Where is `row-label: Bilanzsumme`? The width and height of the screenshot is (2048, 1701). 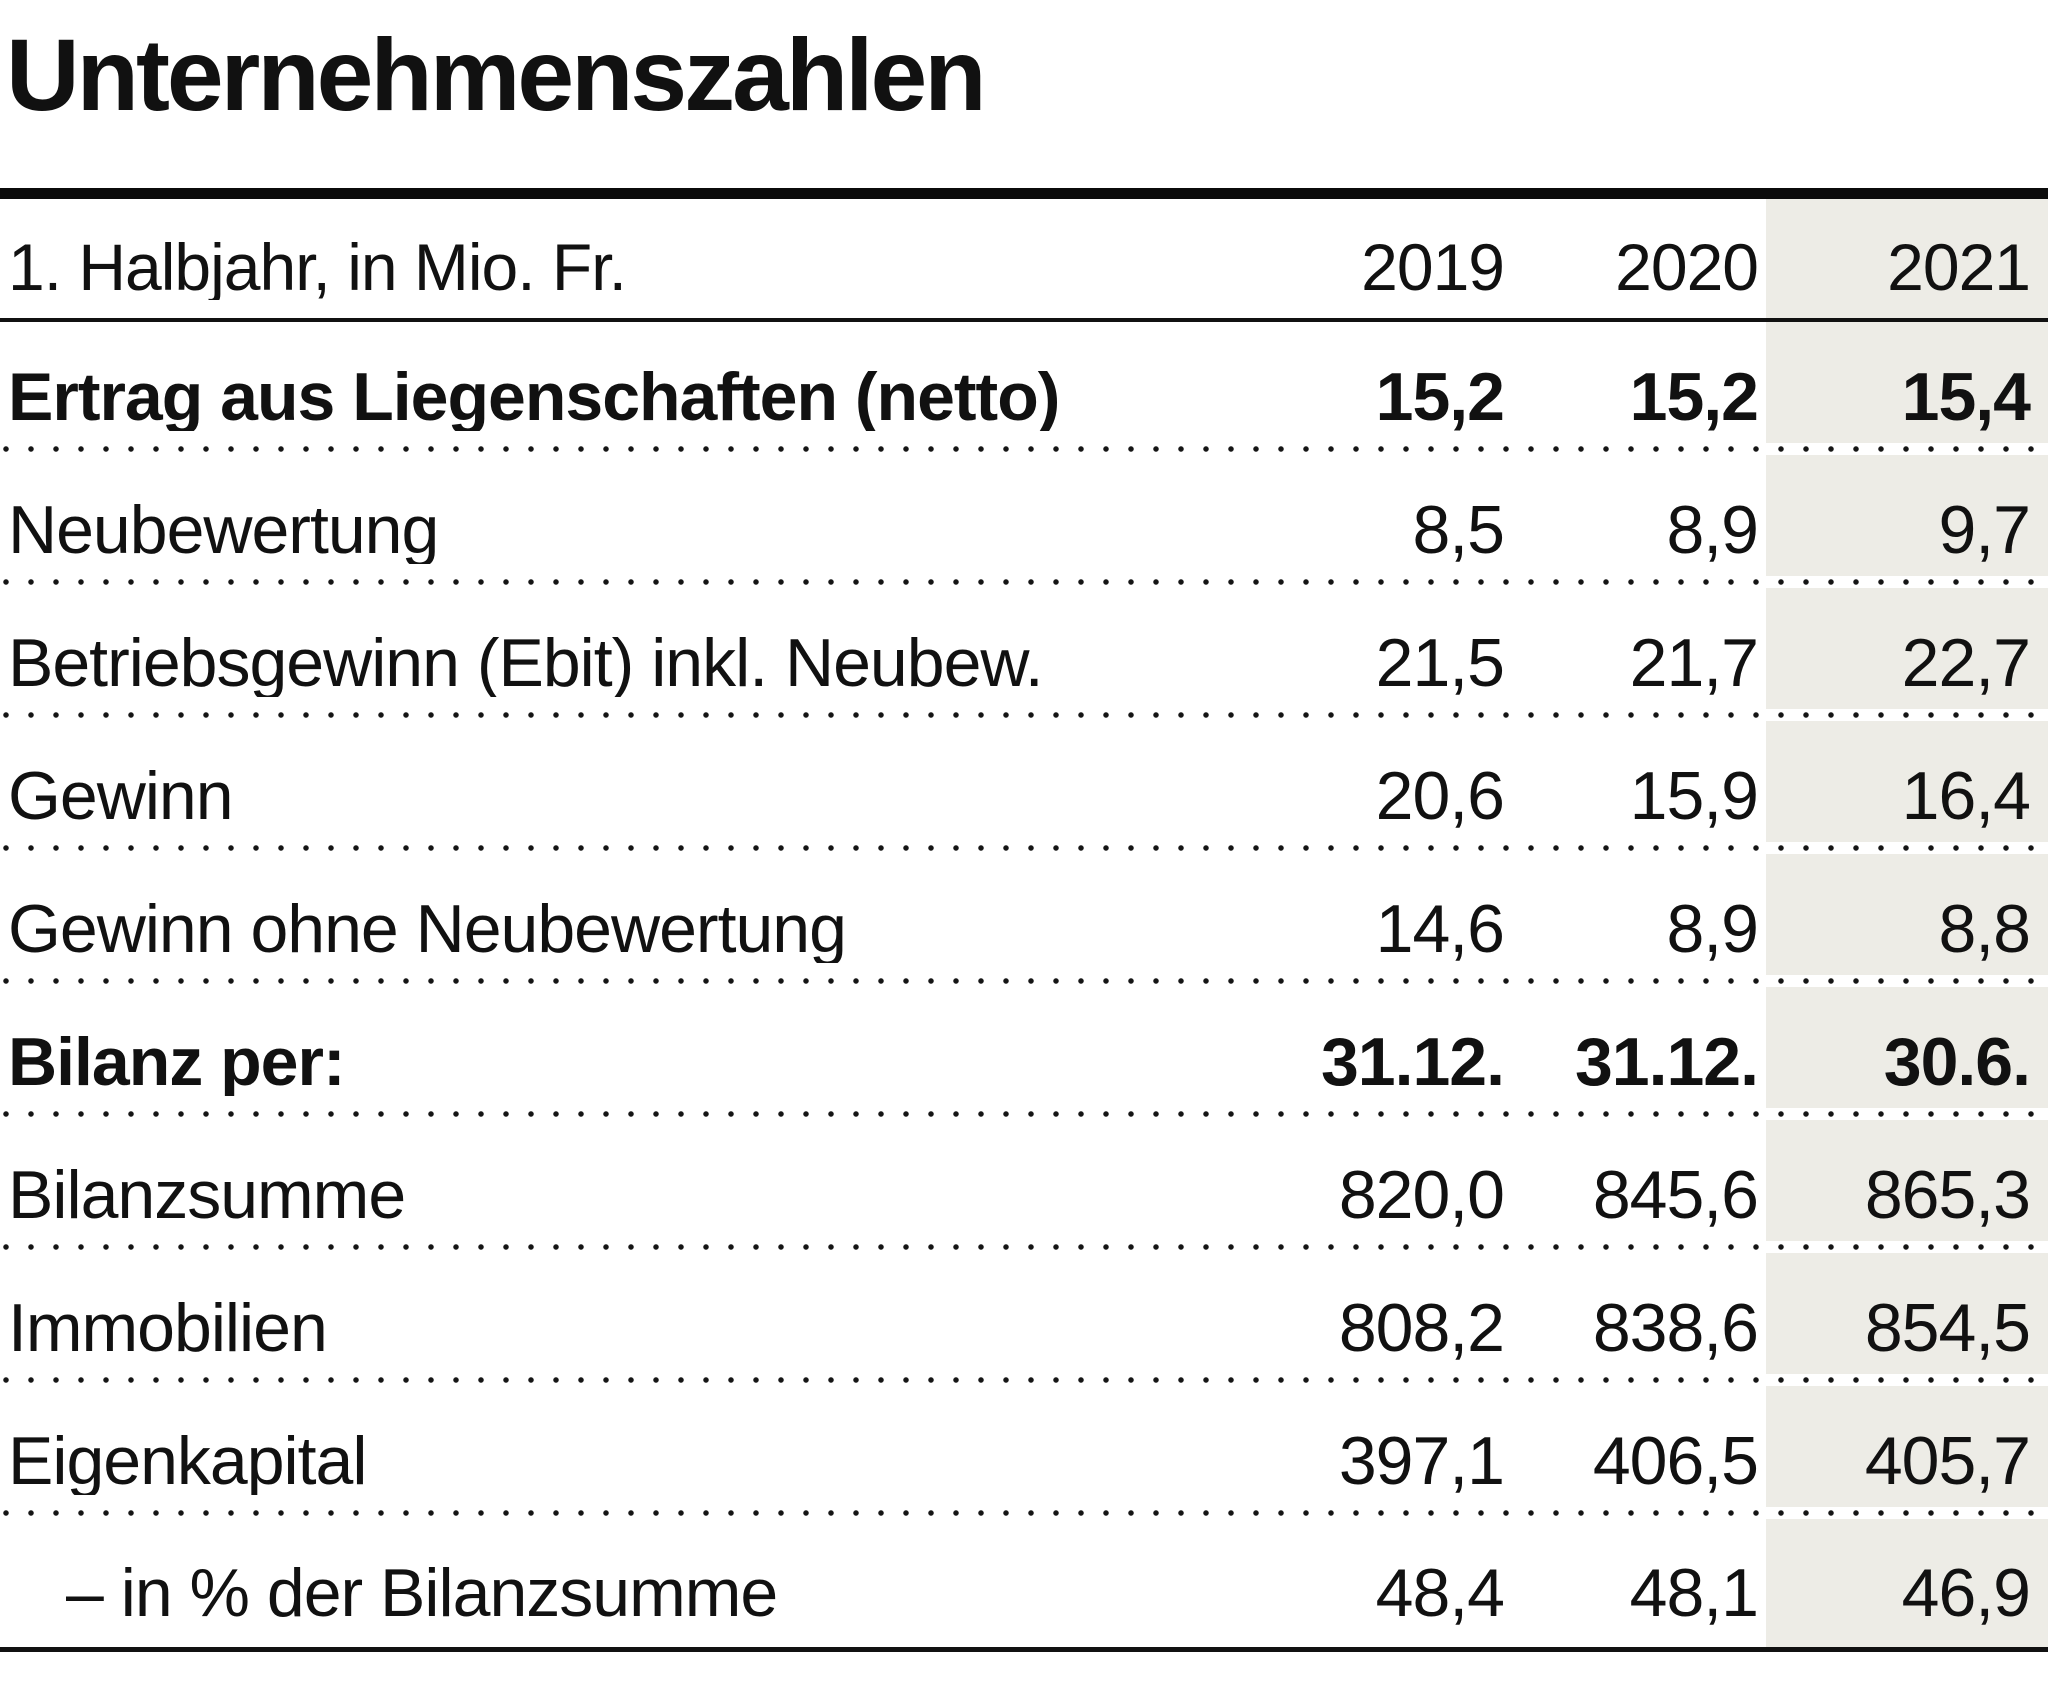
row-label: Bilanzsumme is located at coordinates (207, 1195).